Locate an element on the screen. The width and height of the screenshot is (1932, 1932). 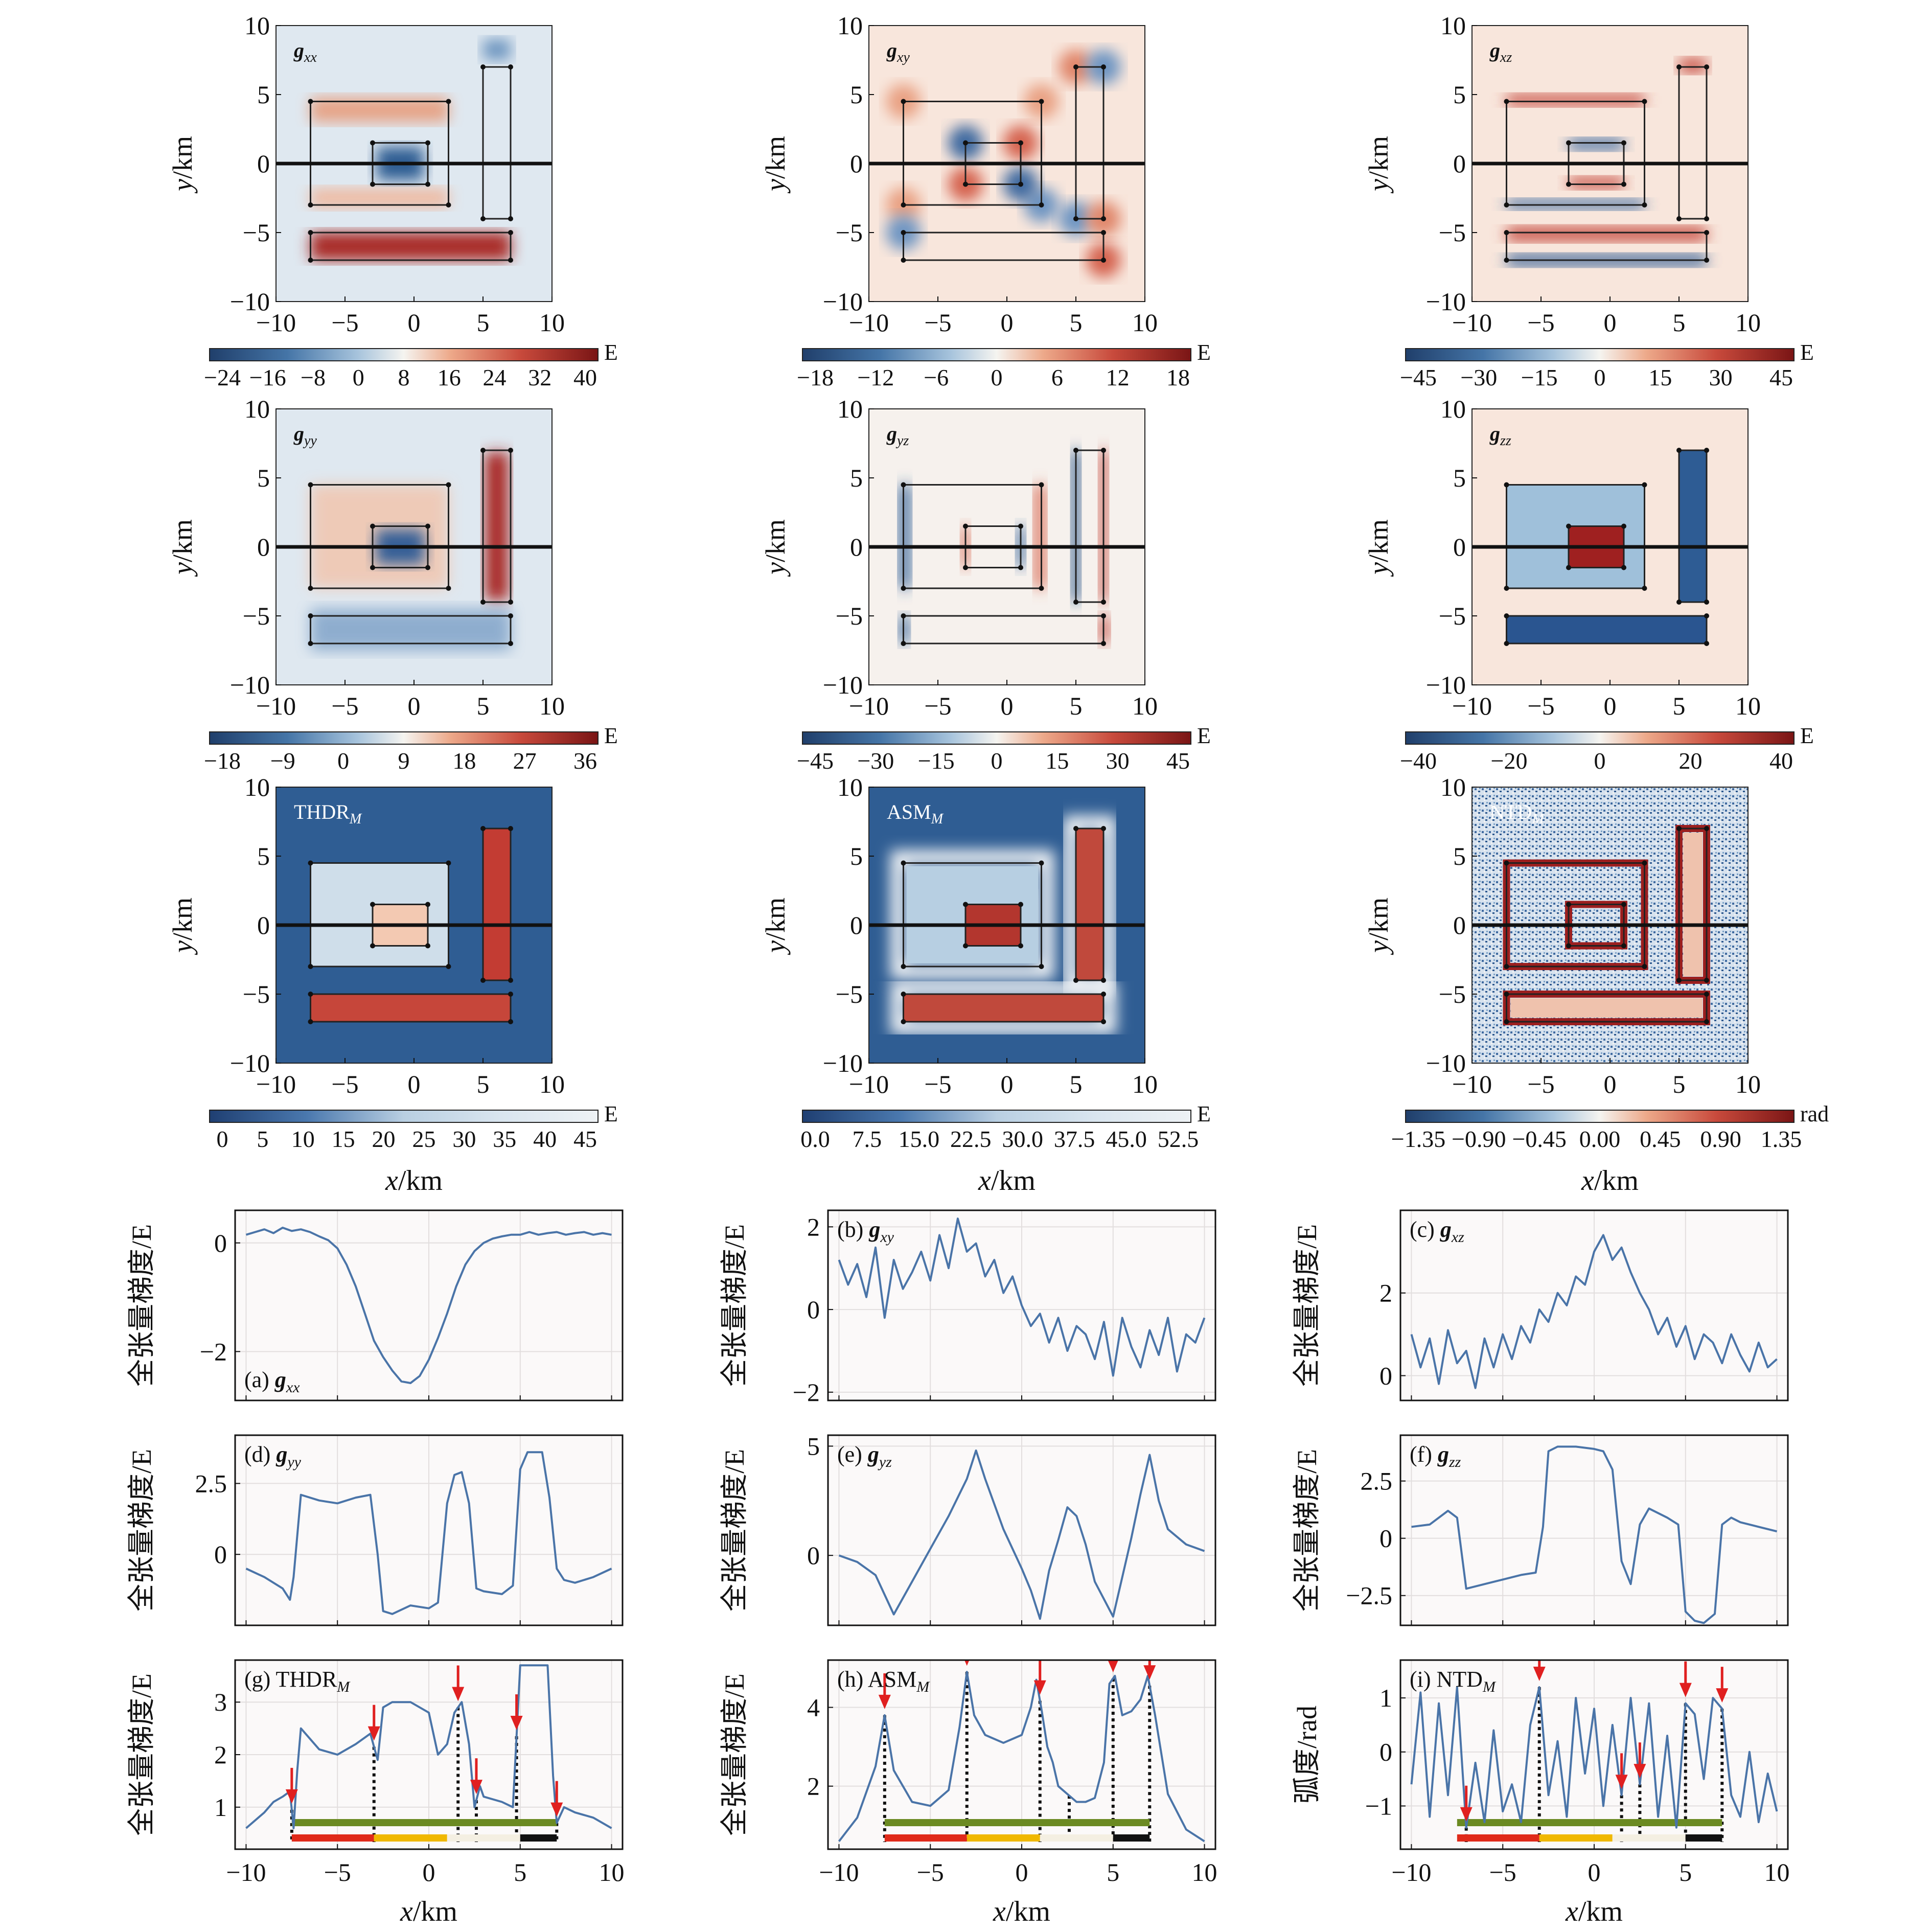
body-outline-right-bar is located at coordinates (1693, 526).